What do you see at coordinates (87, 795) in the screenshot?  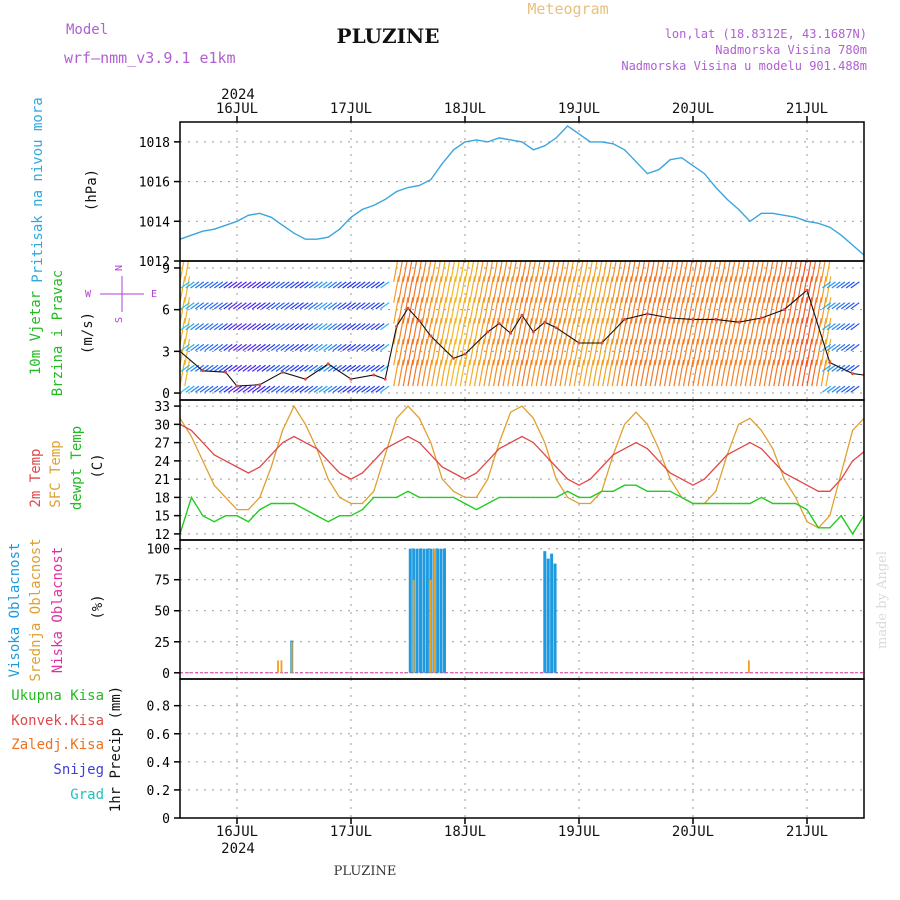 I see `precip-grad-label: Grad` at bounding box center [87, 795].